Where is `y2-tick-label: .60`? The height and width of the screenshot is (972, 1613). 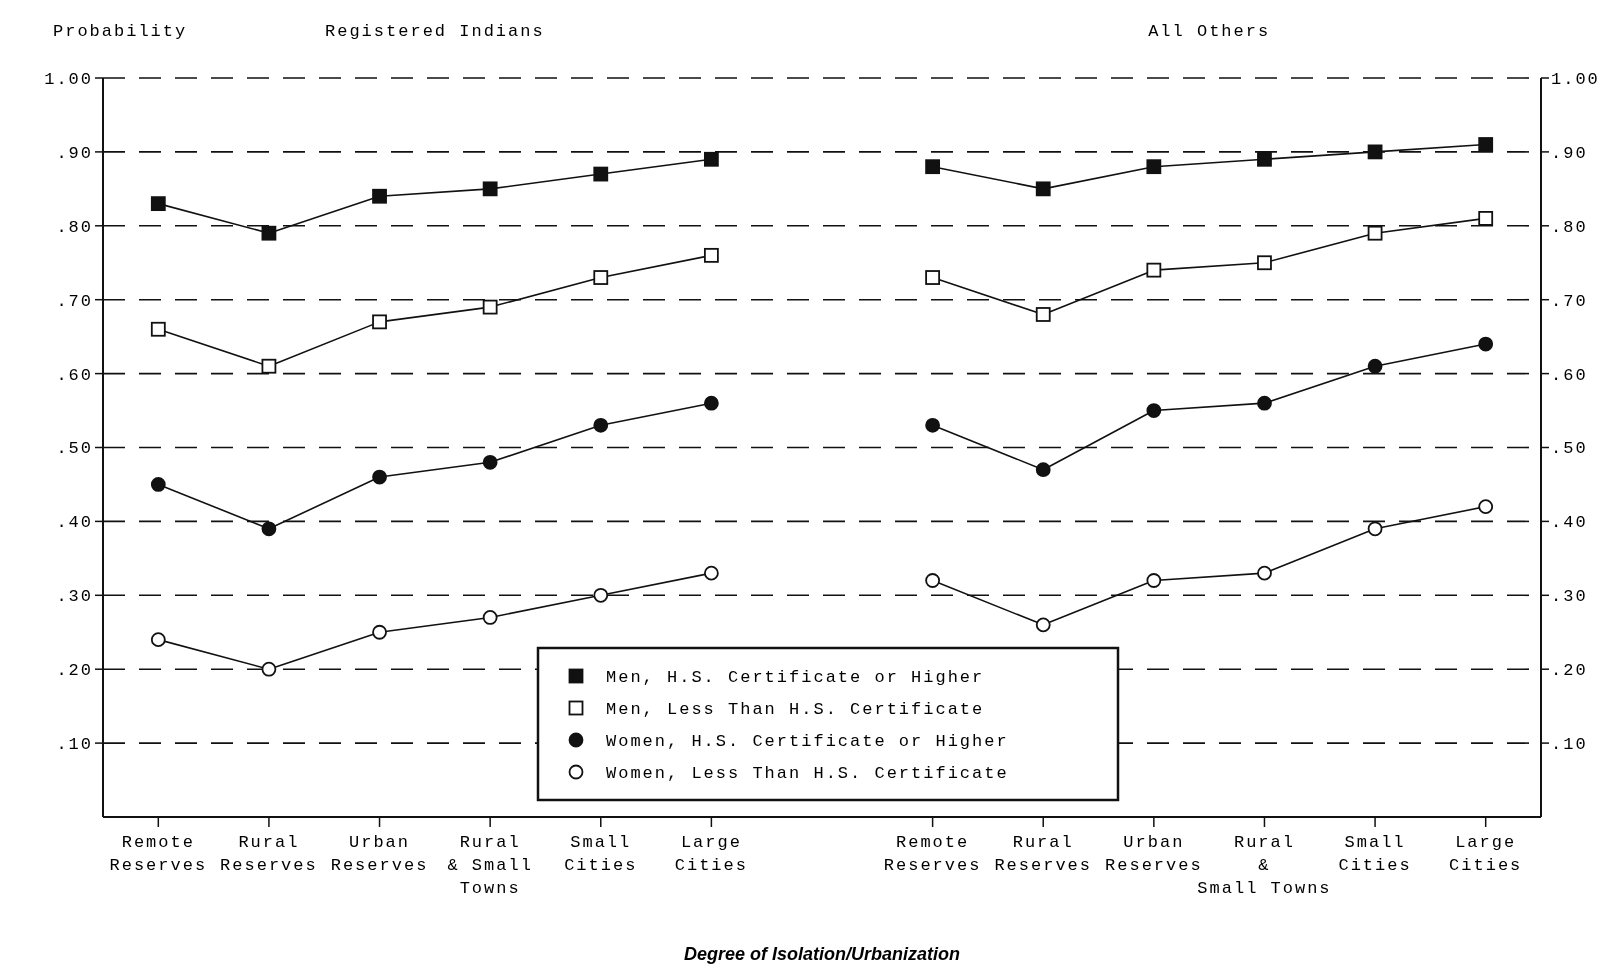 y2-tick-label: .60 is located at coordinates (1569, 375).